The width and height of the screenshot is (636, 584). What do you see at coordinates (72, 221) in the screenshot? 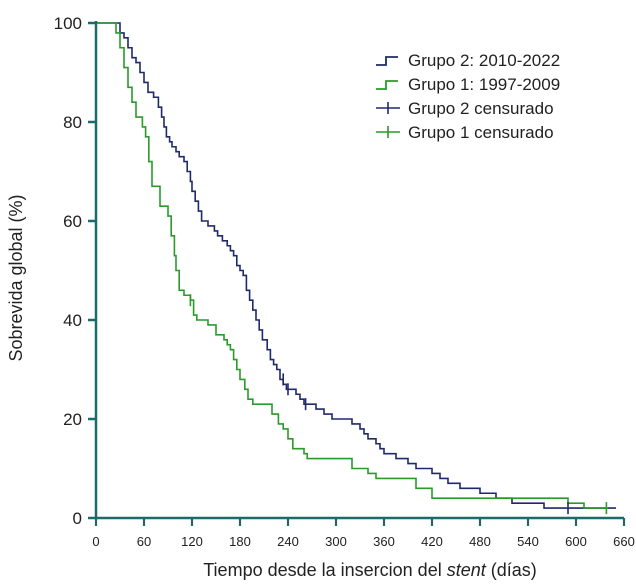
I see `y-tick-label: 60` at bounding box center [72, 221].